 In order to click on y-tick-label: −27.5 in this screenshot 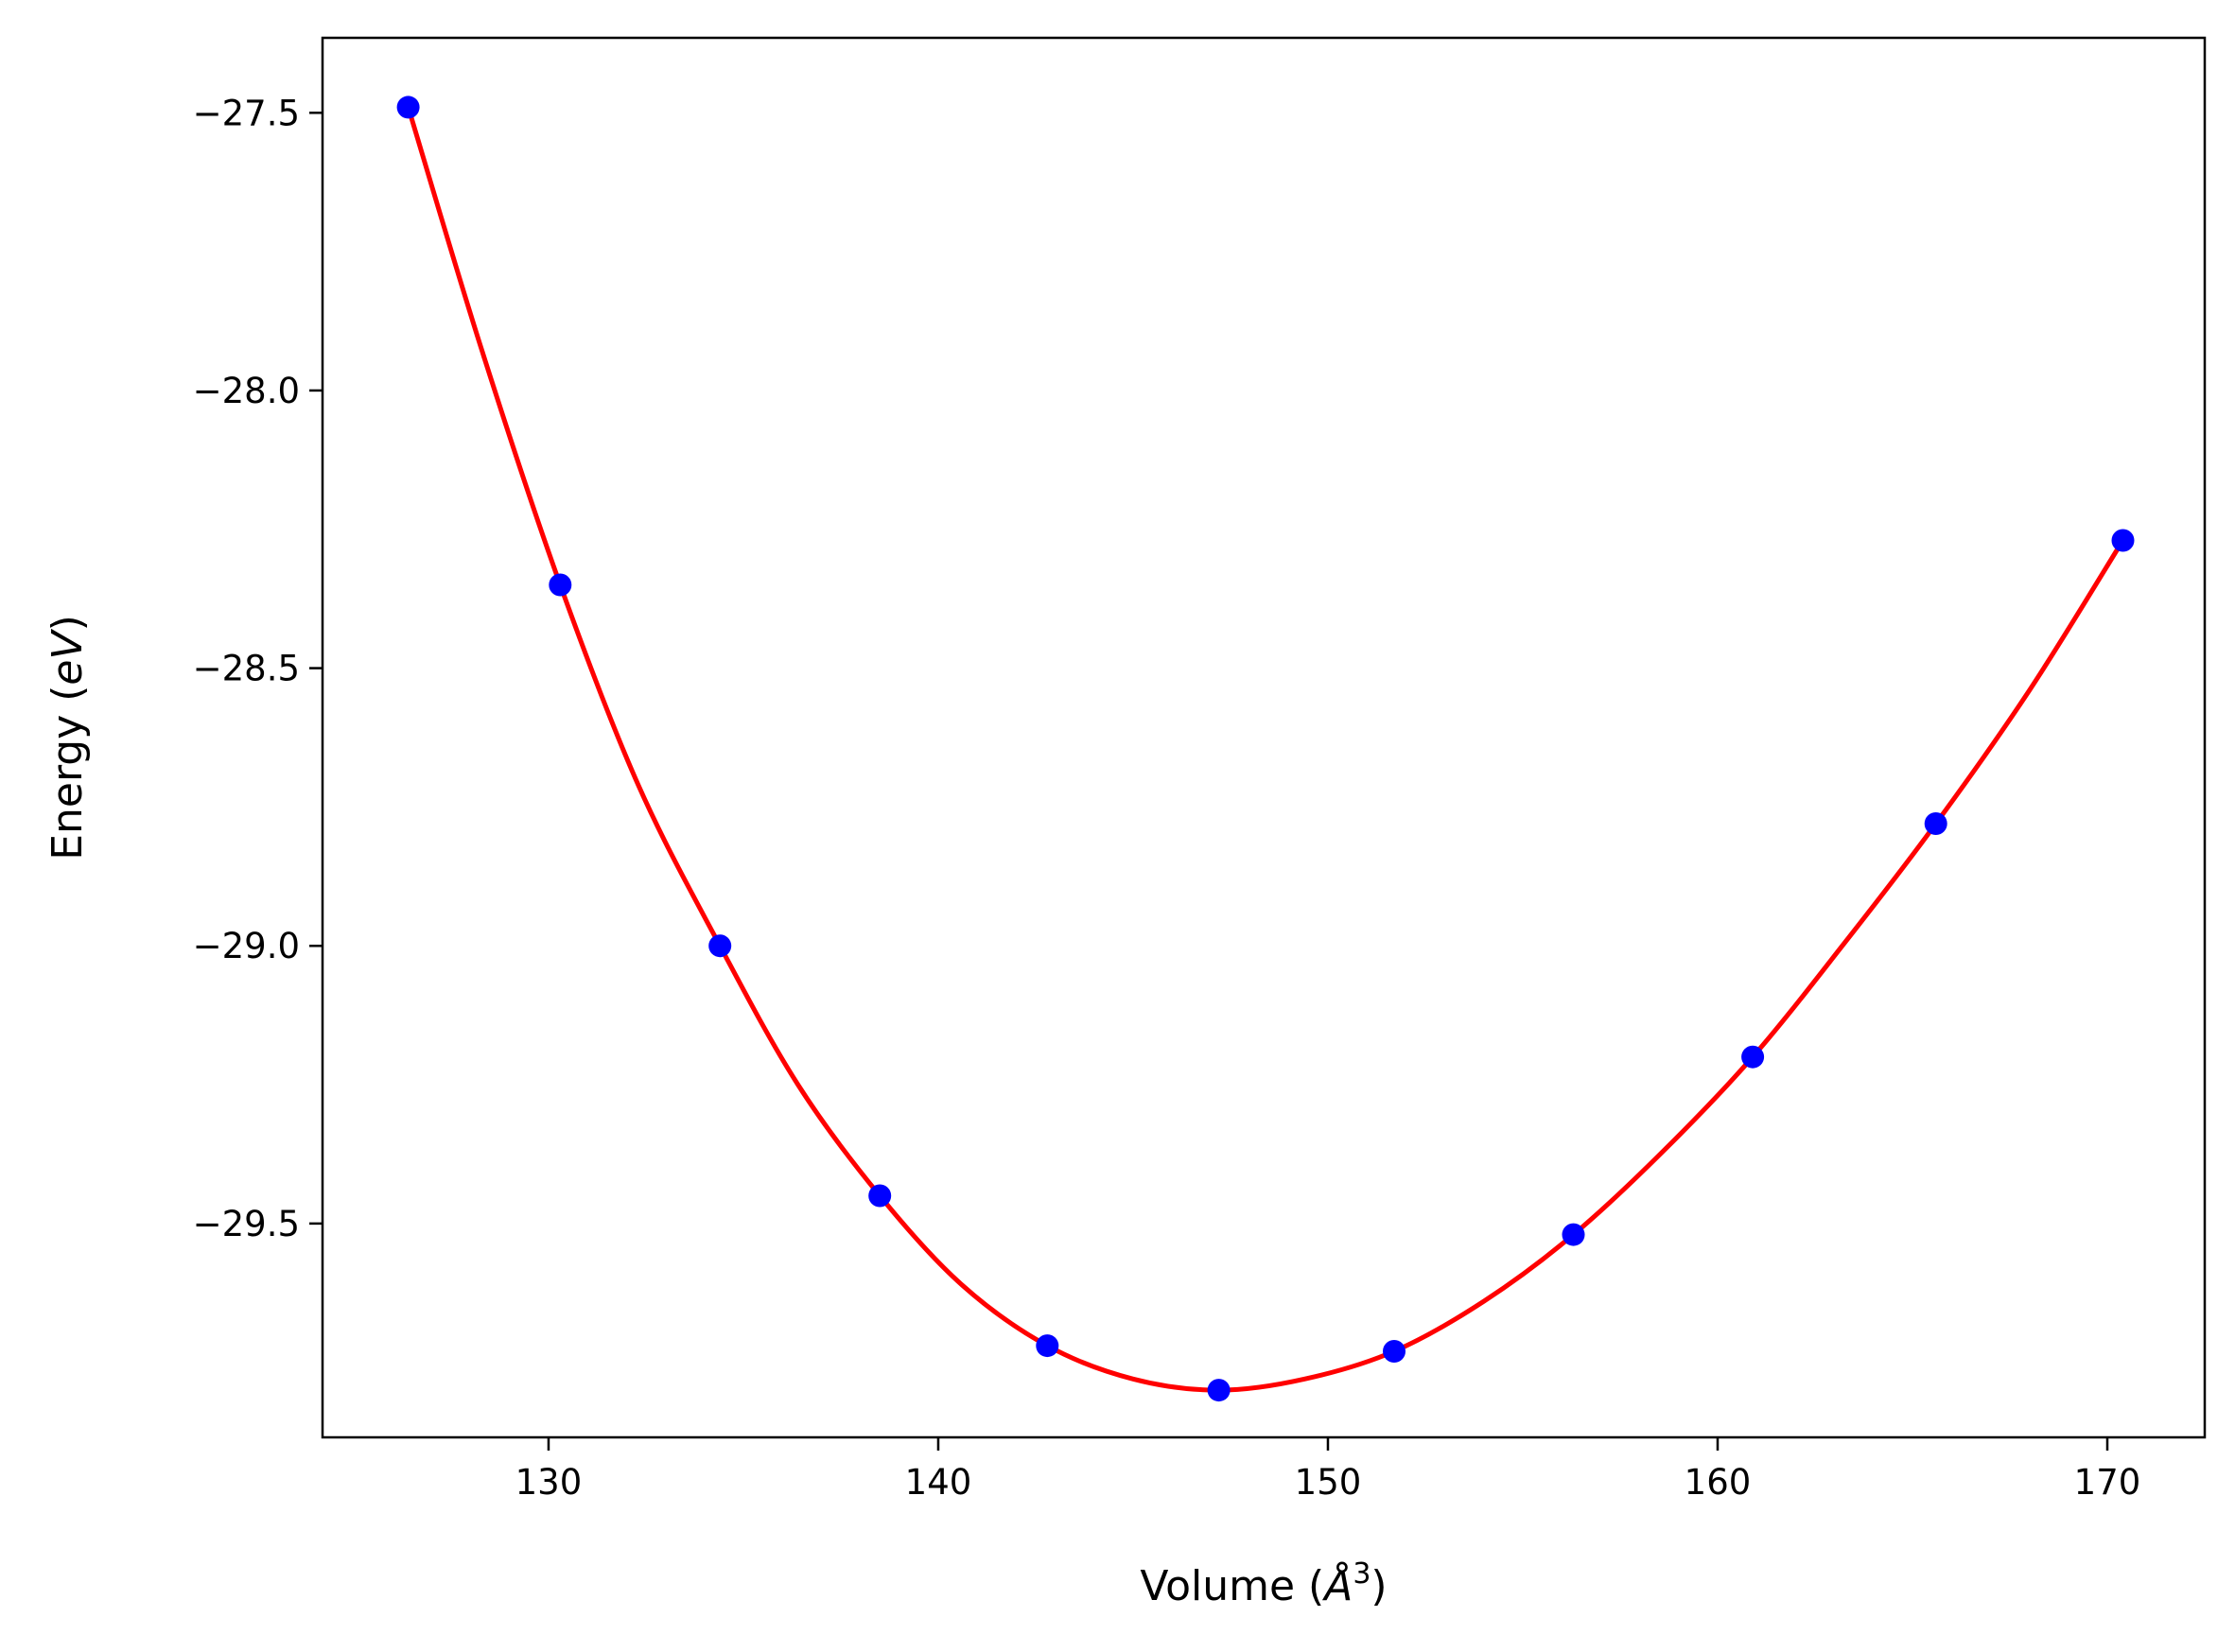, I will do `click(246, 113)`.